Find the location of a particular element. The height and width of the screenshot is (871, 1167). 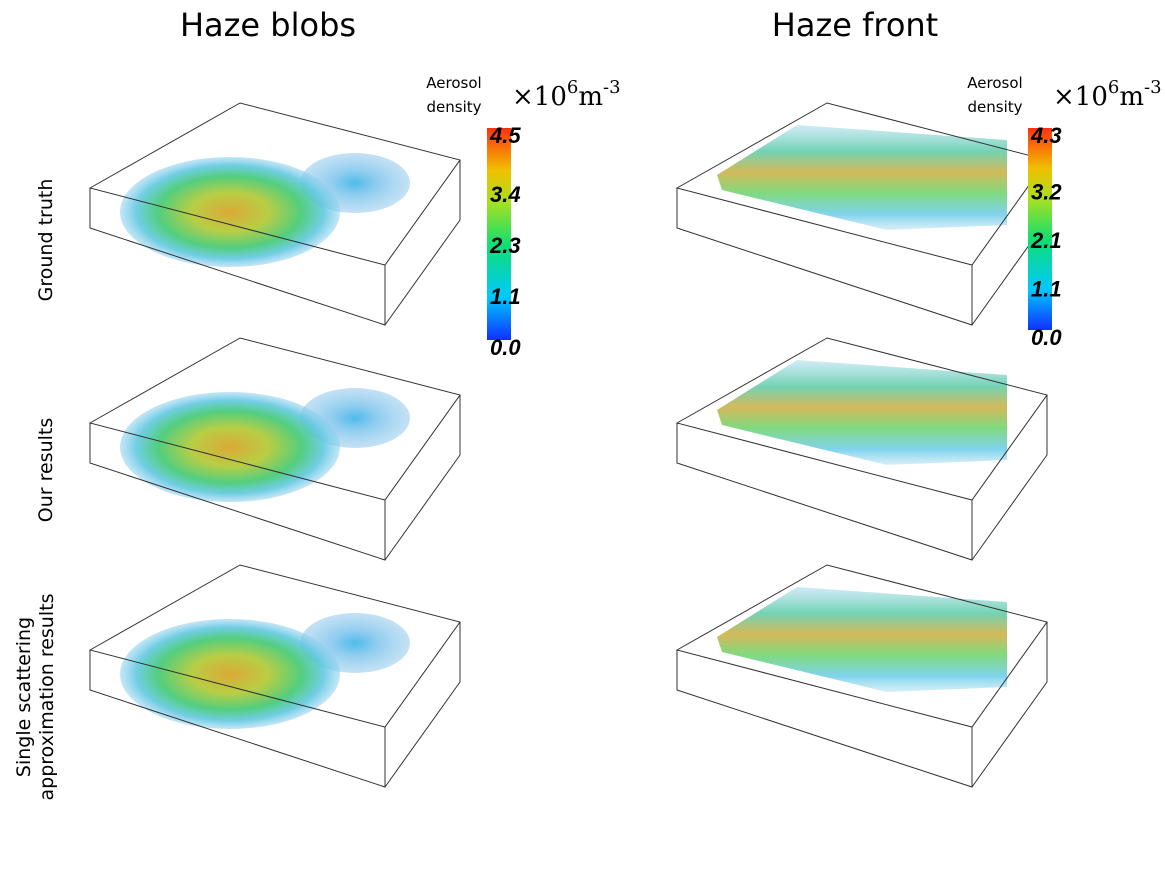

colorbar-tick-label: 4.5 is located at coordinates (505, 135).